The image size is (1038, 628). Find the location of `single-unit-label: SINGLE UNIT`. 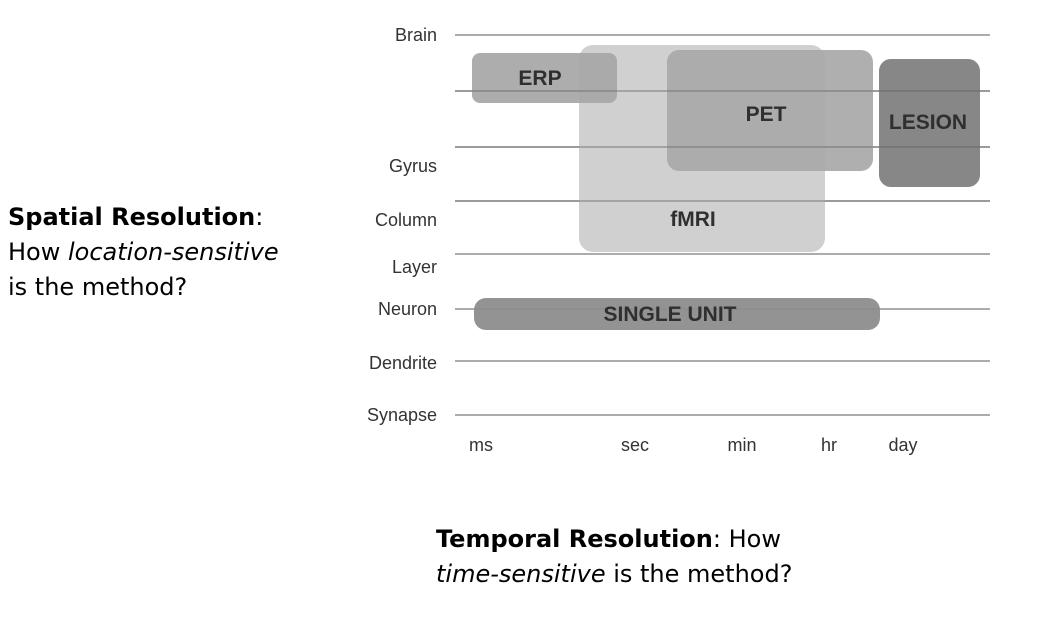

single-unit-label: SINGLE UNIT is located at coordinates (669, 314).